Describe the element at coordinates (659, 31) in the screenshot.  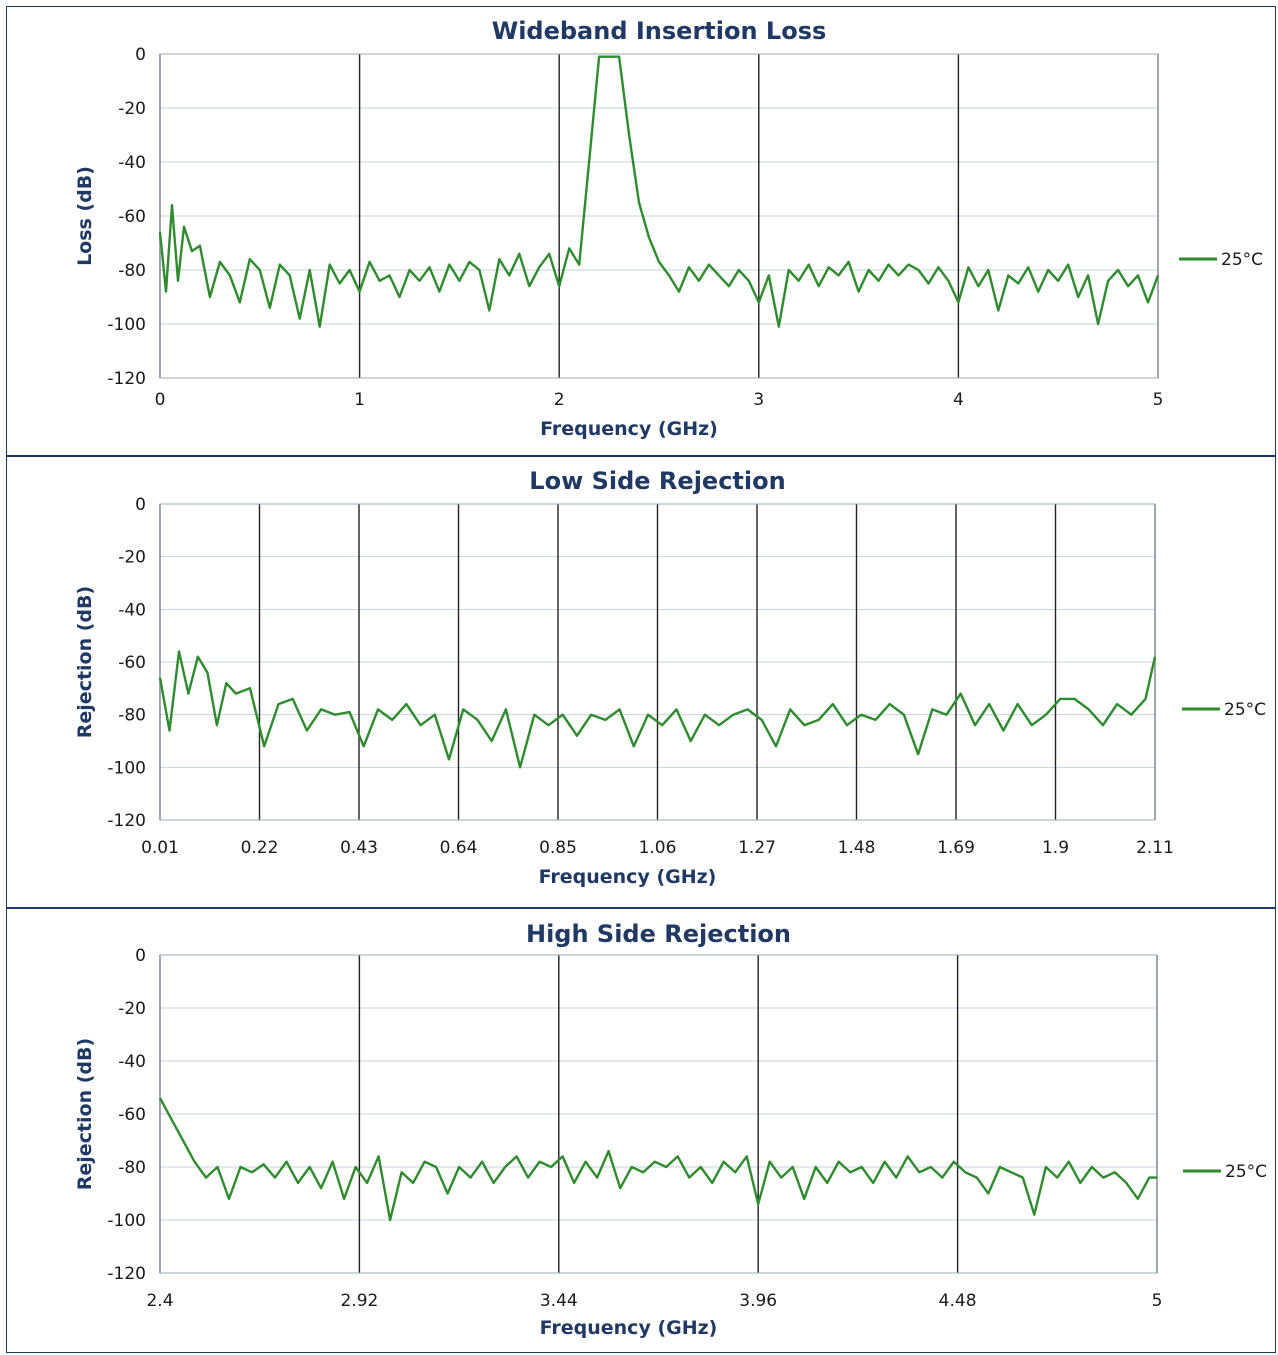
I see `chart-title: Wideband Insertion Loss` at that location.